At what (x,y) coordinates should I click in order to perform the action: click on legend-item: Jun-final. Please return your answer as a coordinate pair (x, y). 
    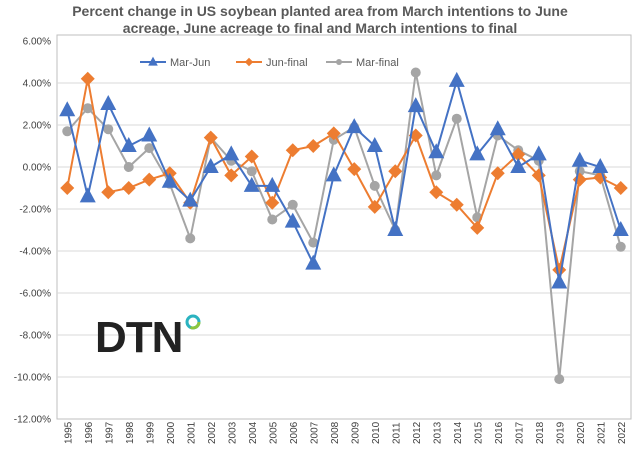
    Looking at the image, I should click on (272, 63).